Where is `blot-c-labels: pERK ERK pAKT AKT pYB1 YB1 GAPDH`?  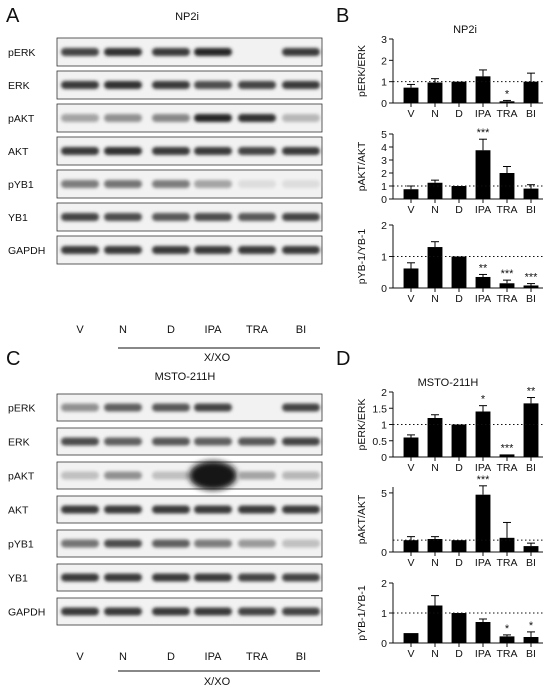
blot-c-labels: pERK ERK pAKT AKT pYB1 YB1 GAPDH is located at coordinates (26, 511).